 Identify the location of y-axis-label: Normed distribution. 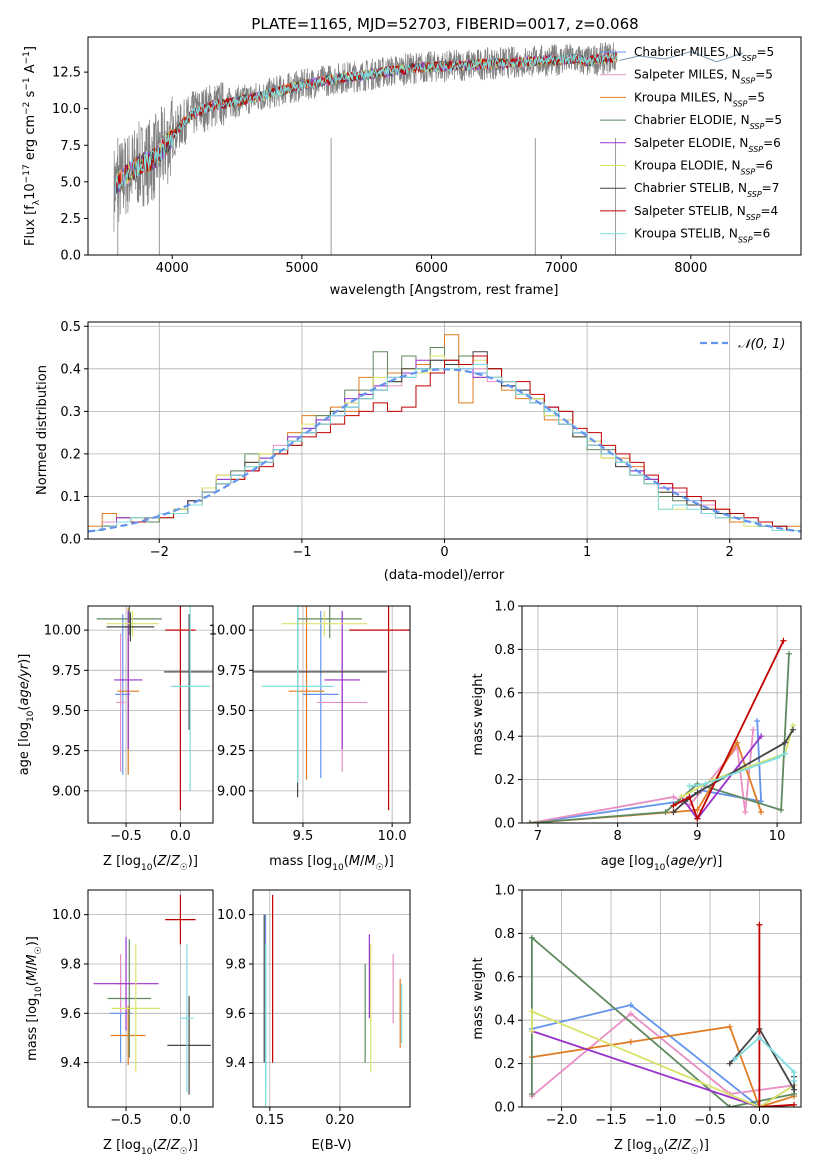
(42, 430).